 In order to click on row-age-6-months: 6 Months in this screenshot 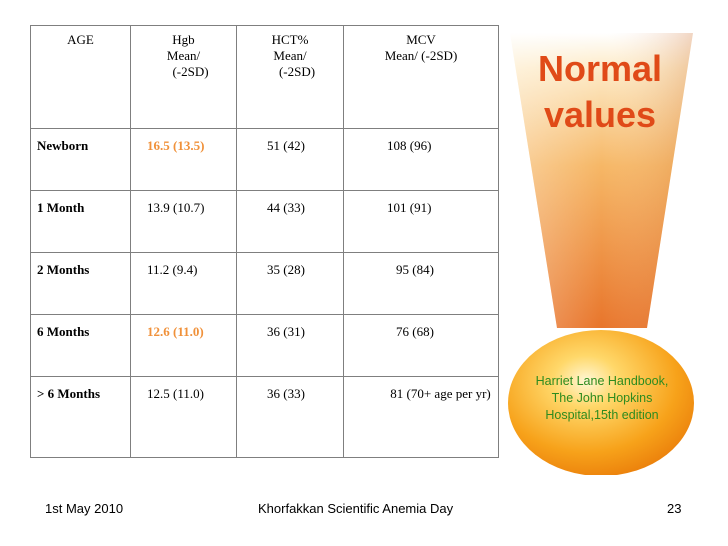, I will do `click(63, 331)`.